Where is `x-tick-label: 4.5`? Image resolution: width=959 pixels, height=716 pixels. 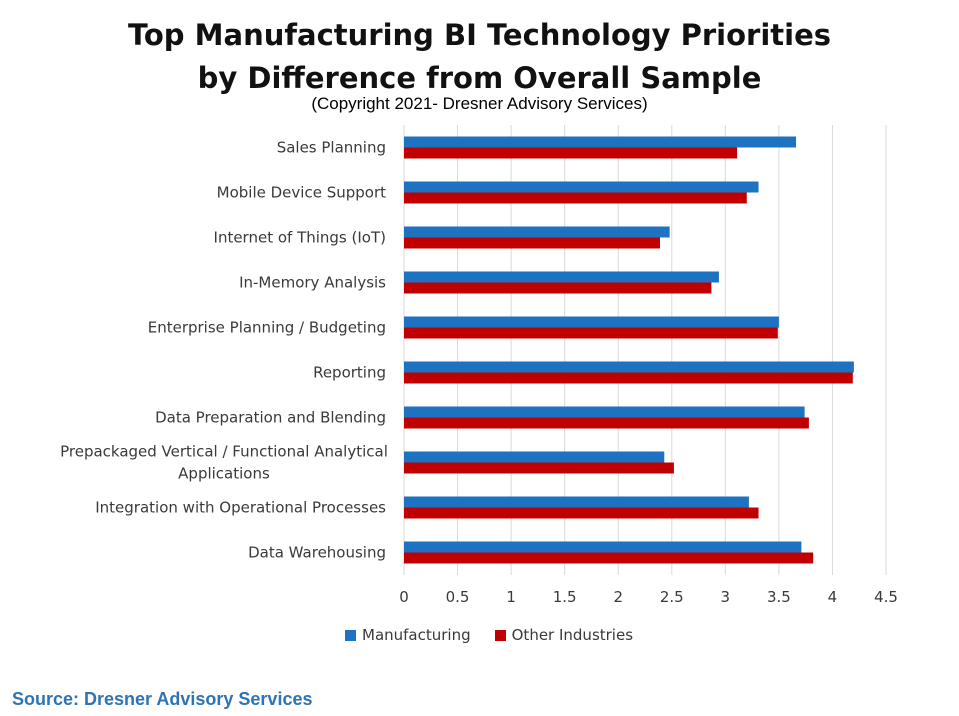 x-tick-label: 4.5 is located at coordinates (886, 597).